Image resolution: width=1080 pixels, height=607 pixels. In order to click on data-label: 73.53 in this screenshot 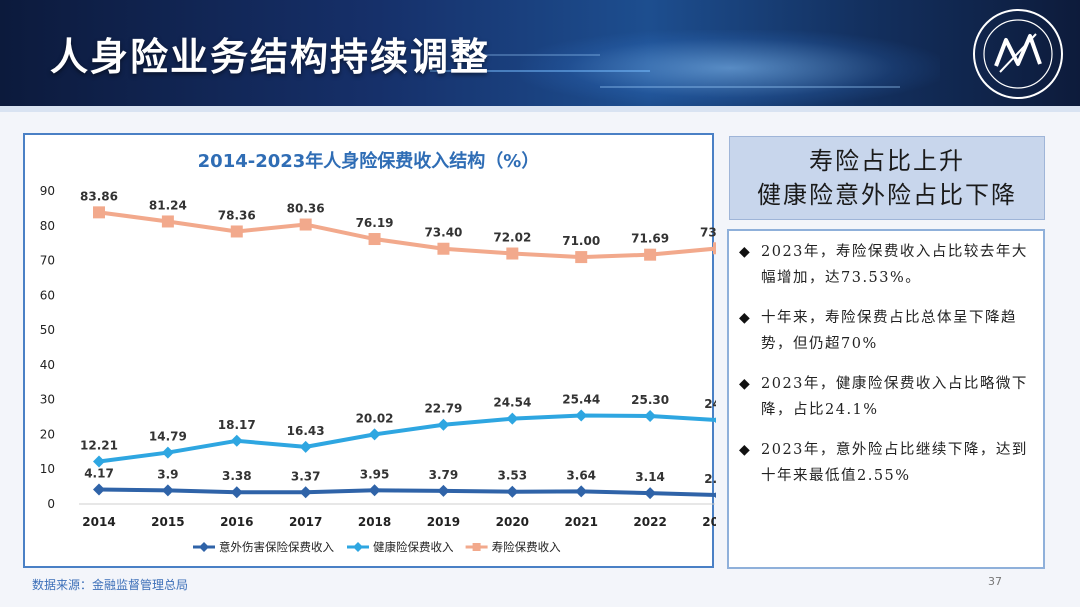, I will do `click(708, 232)`.